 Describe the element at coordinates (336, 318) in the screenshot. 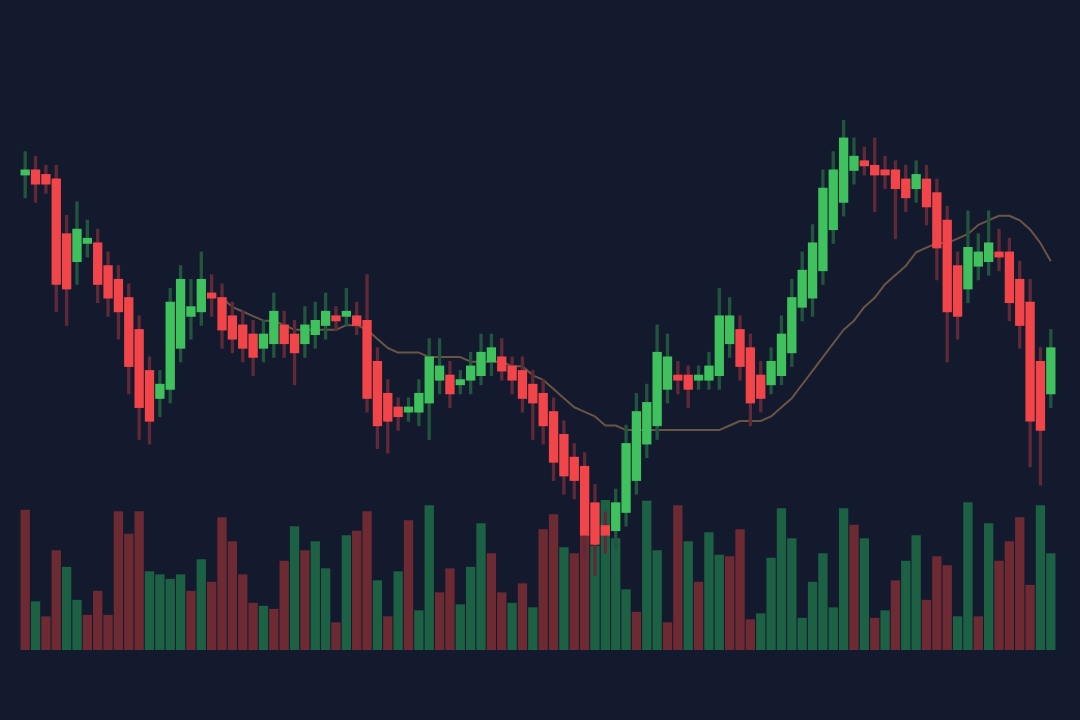

I see `candlestick` at that location.